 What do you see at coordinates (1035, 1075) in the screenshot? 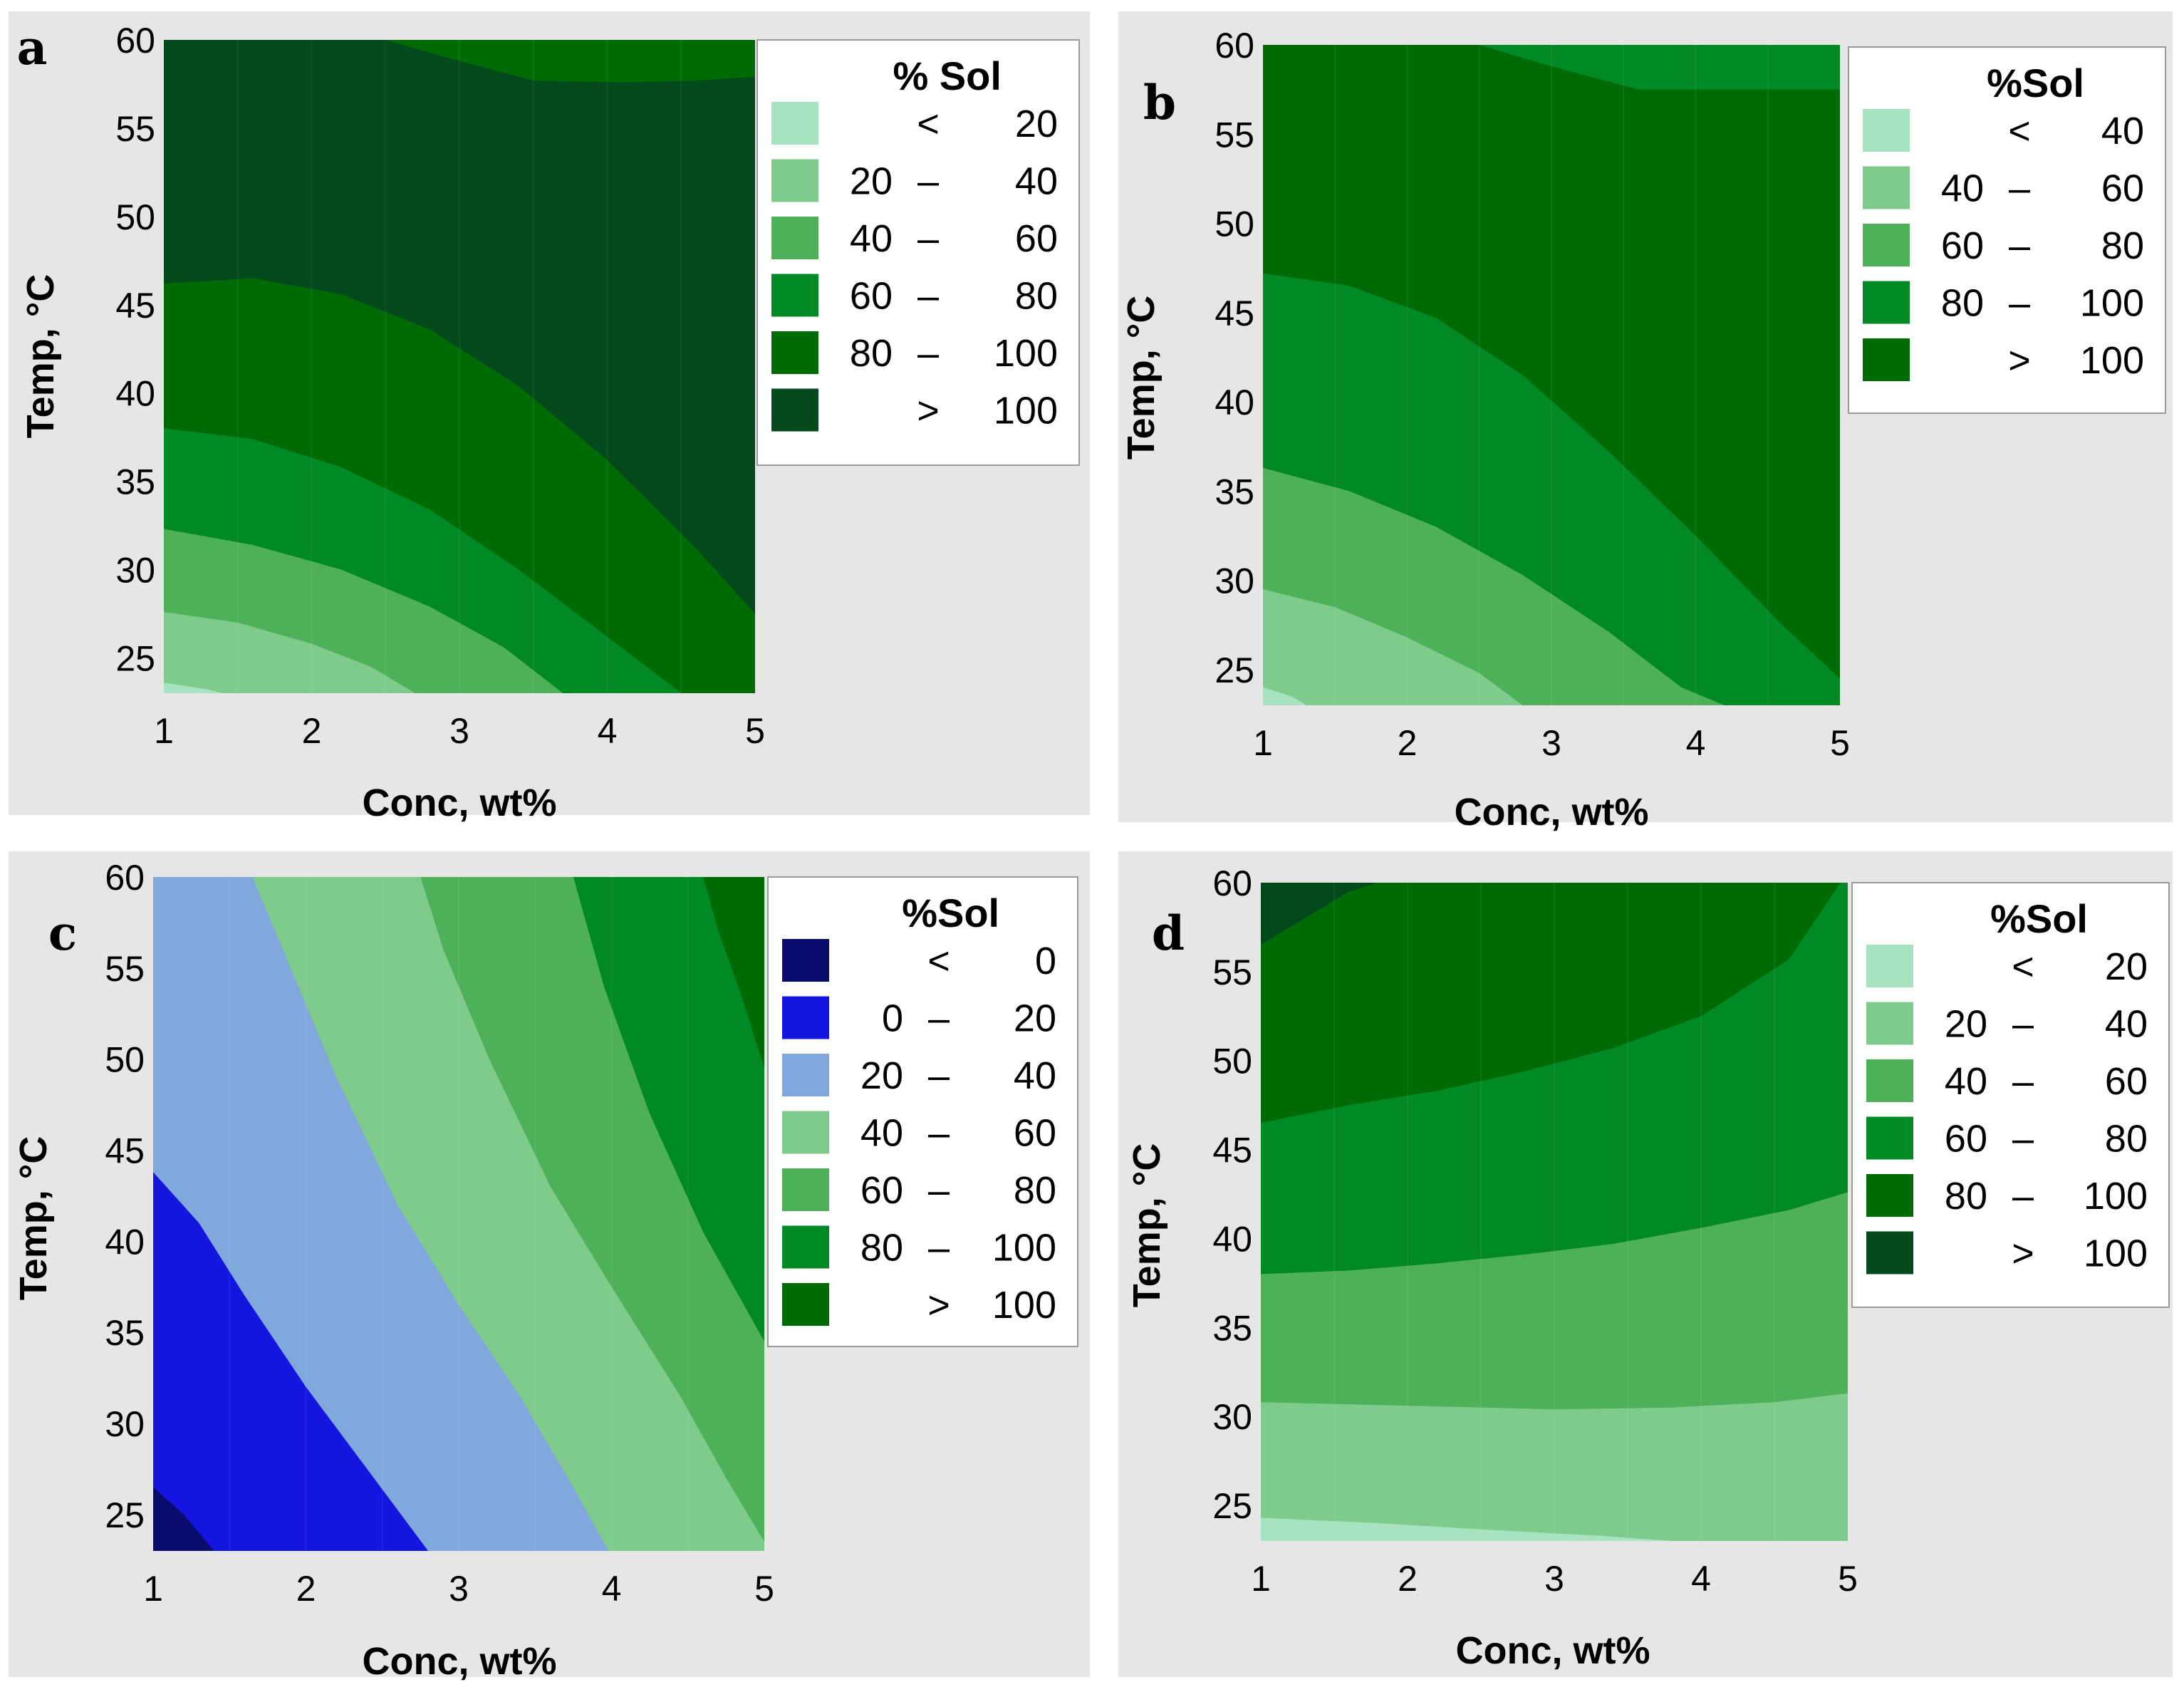
I see `legend-high: 40` at bounding box center [1035, 1075].